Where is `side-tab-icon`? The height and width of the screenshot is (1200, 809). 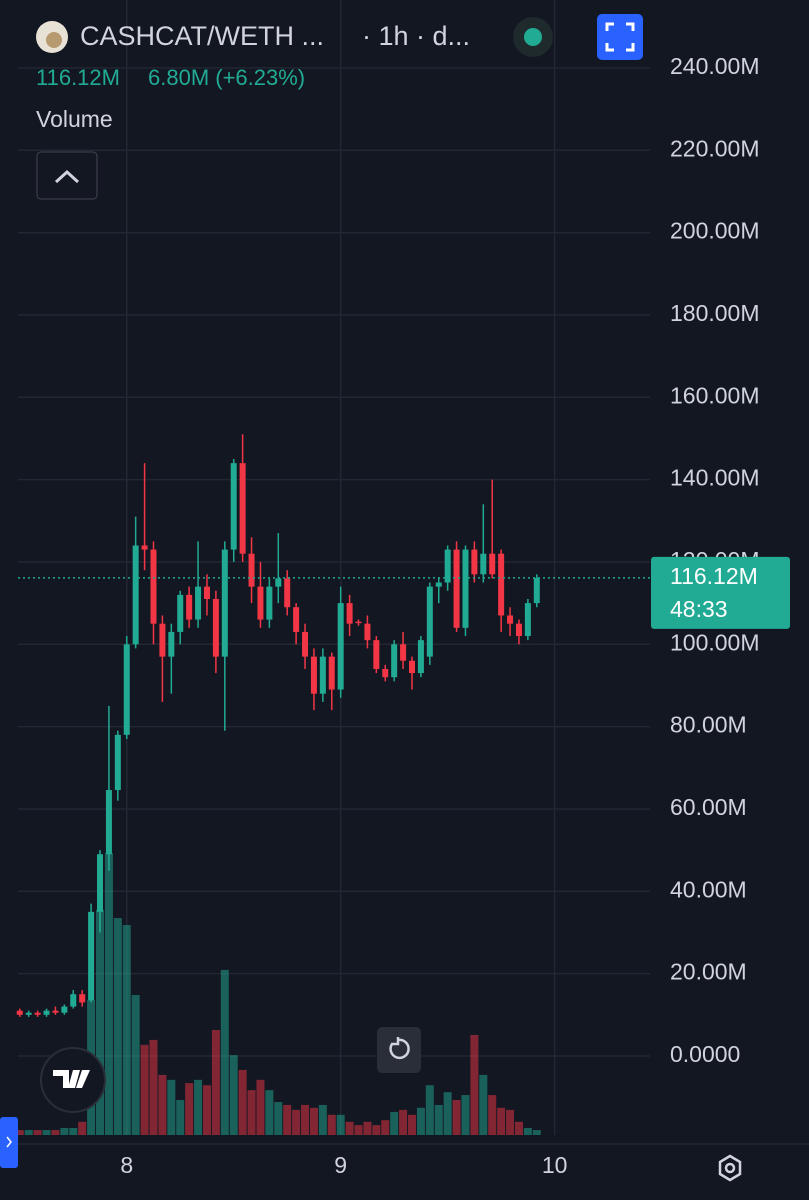
side-tab-icon is located at coordinates (9, 1142).